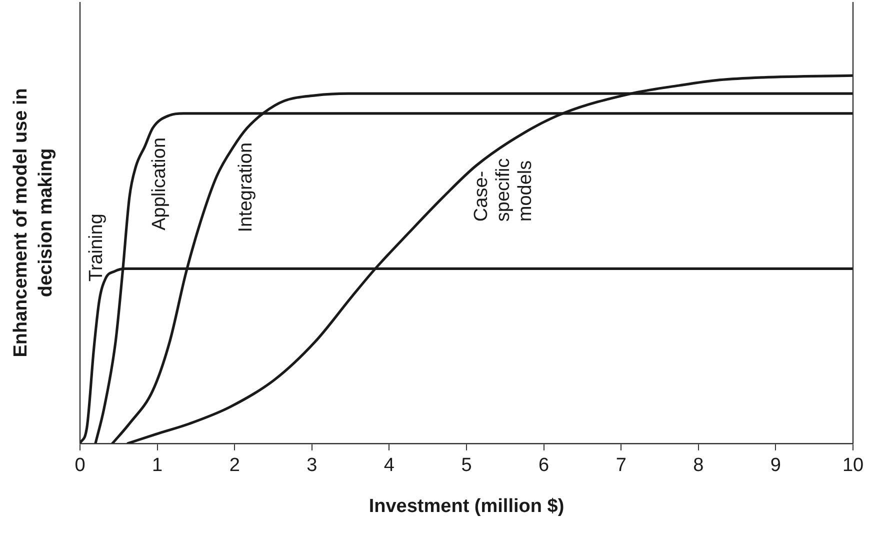 This screenshot has height=540, width=873. What do you see at coordinates (97, 248) in the screenshot?
I see `text: Training` at bounding box center [97, 248].